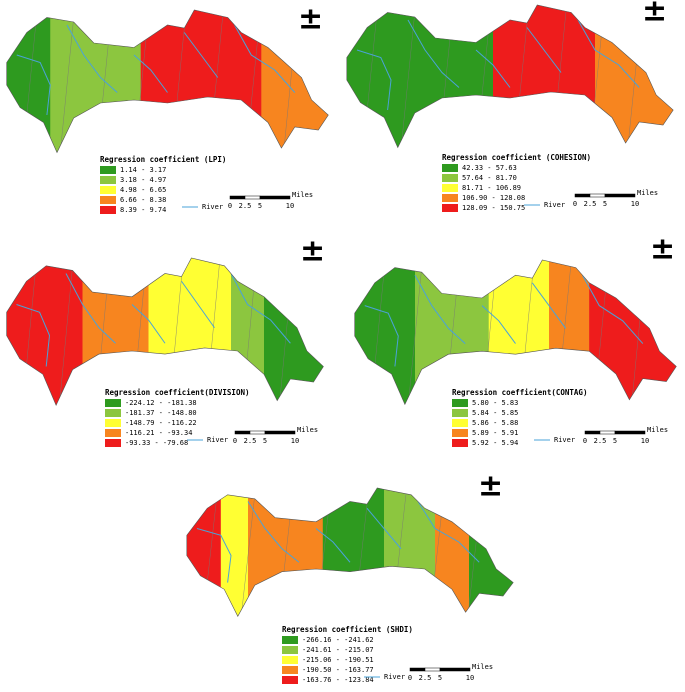  I want to click on legend-label: -116.21 - -93.34, so click(158, 433).